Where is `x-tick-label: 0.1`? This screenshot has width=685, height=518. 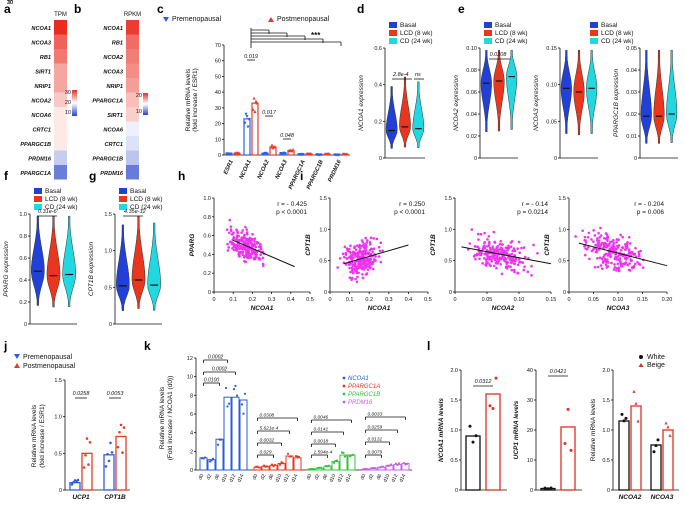
x-tick-label: 0.1 is located at coordinates (233, 300).